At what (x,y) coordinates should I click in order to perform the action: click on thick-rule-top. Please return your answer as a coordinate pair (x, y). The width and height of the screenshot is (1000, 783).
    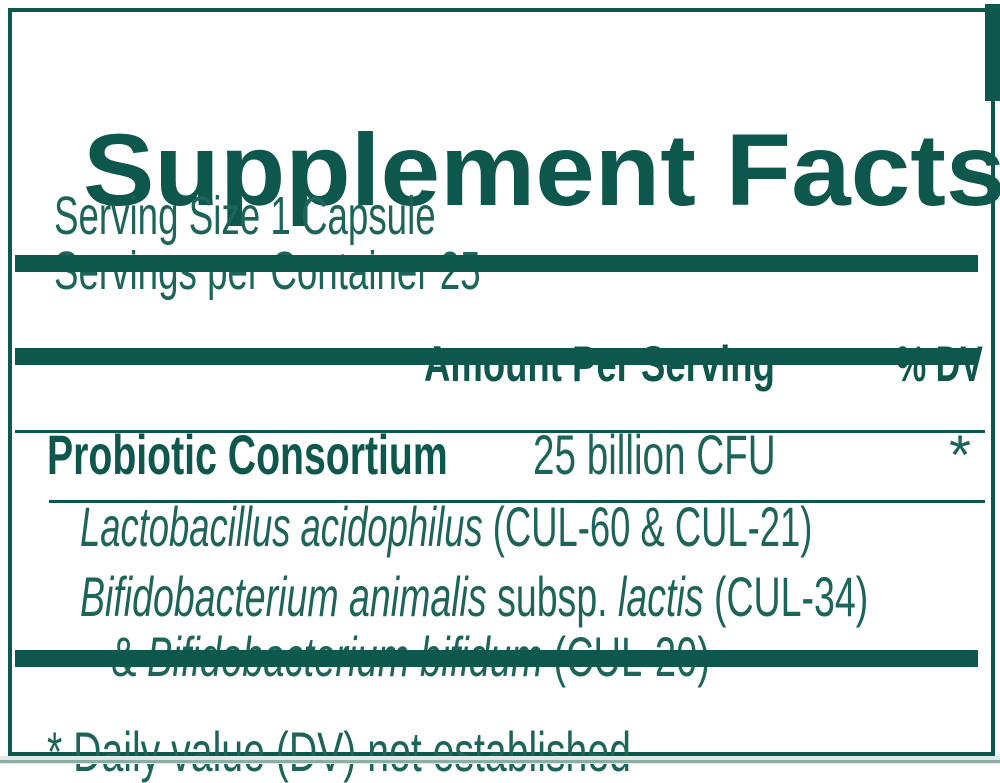
    Looking at the image, I should click on (496, 263).